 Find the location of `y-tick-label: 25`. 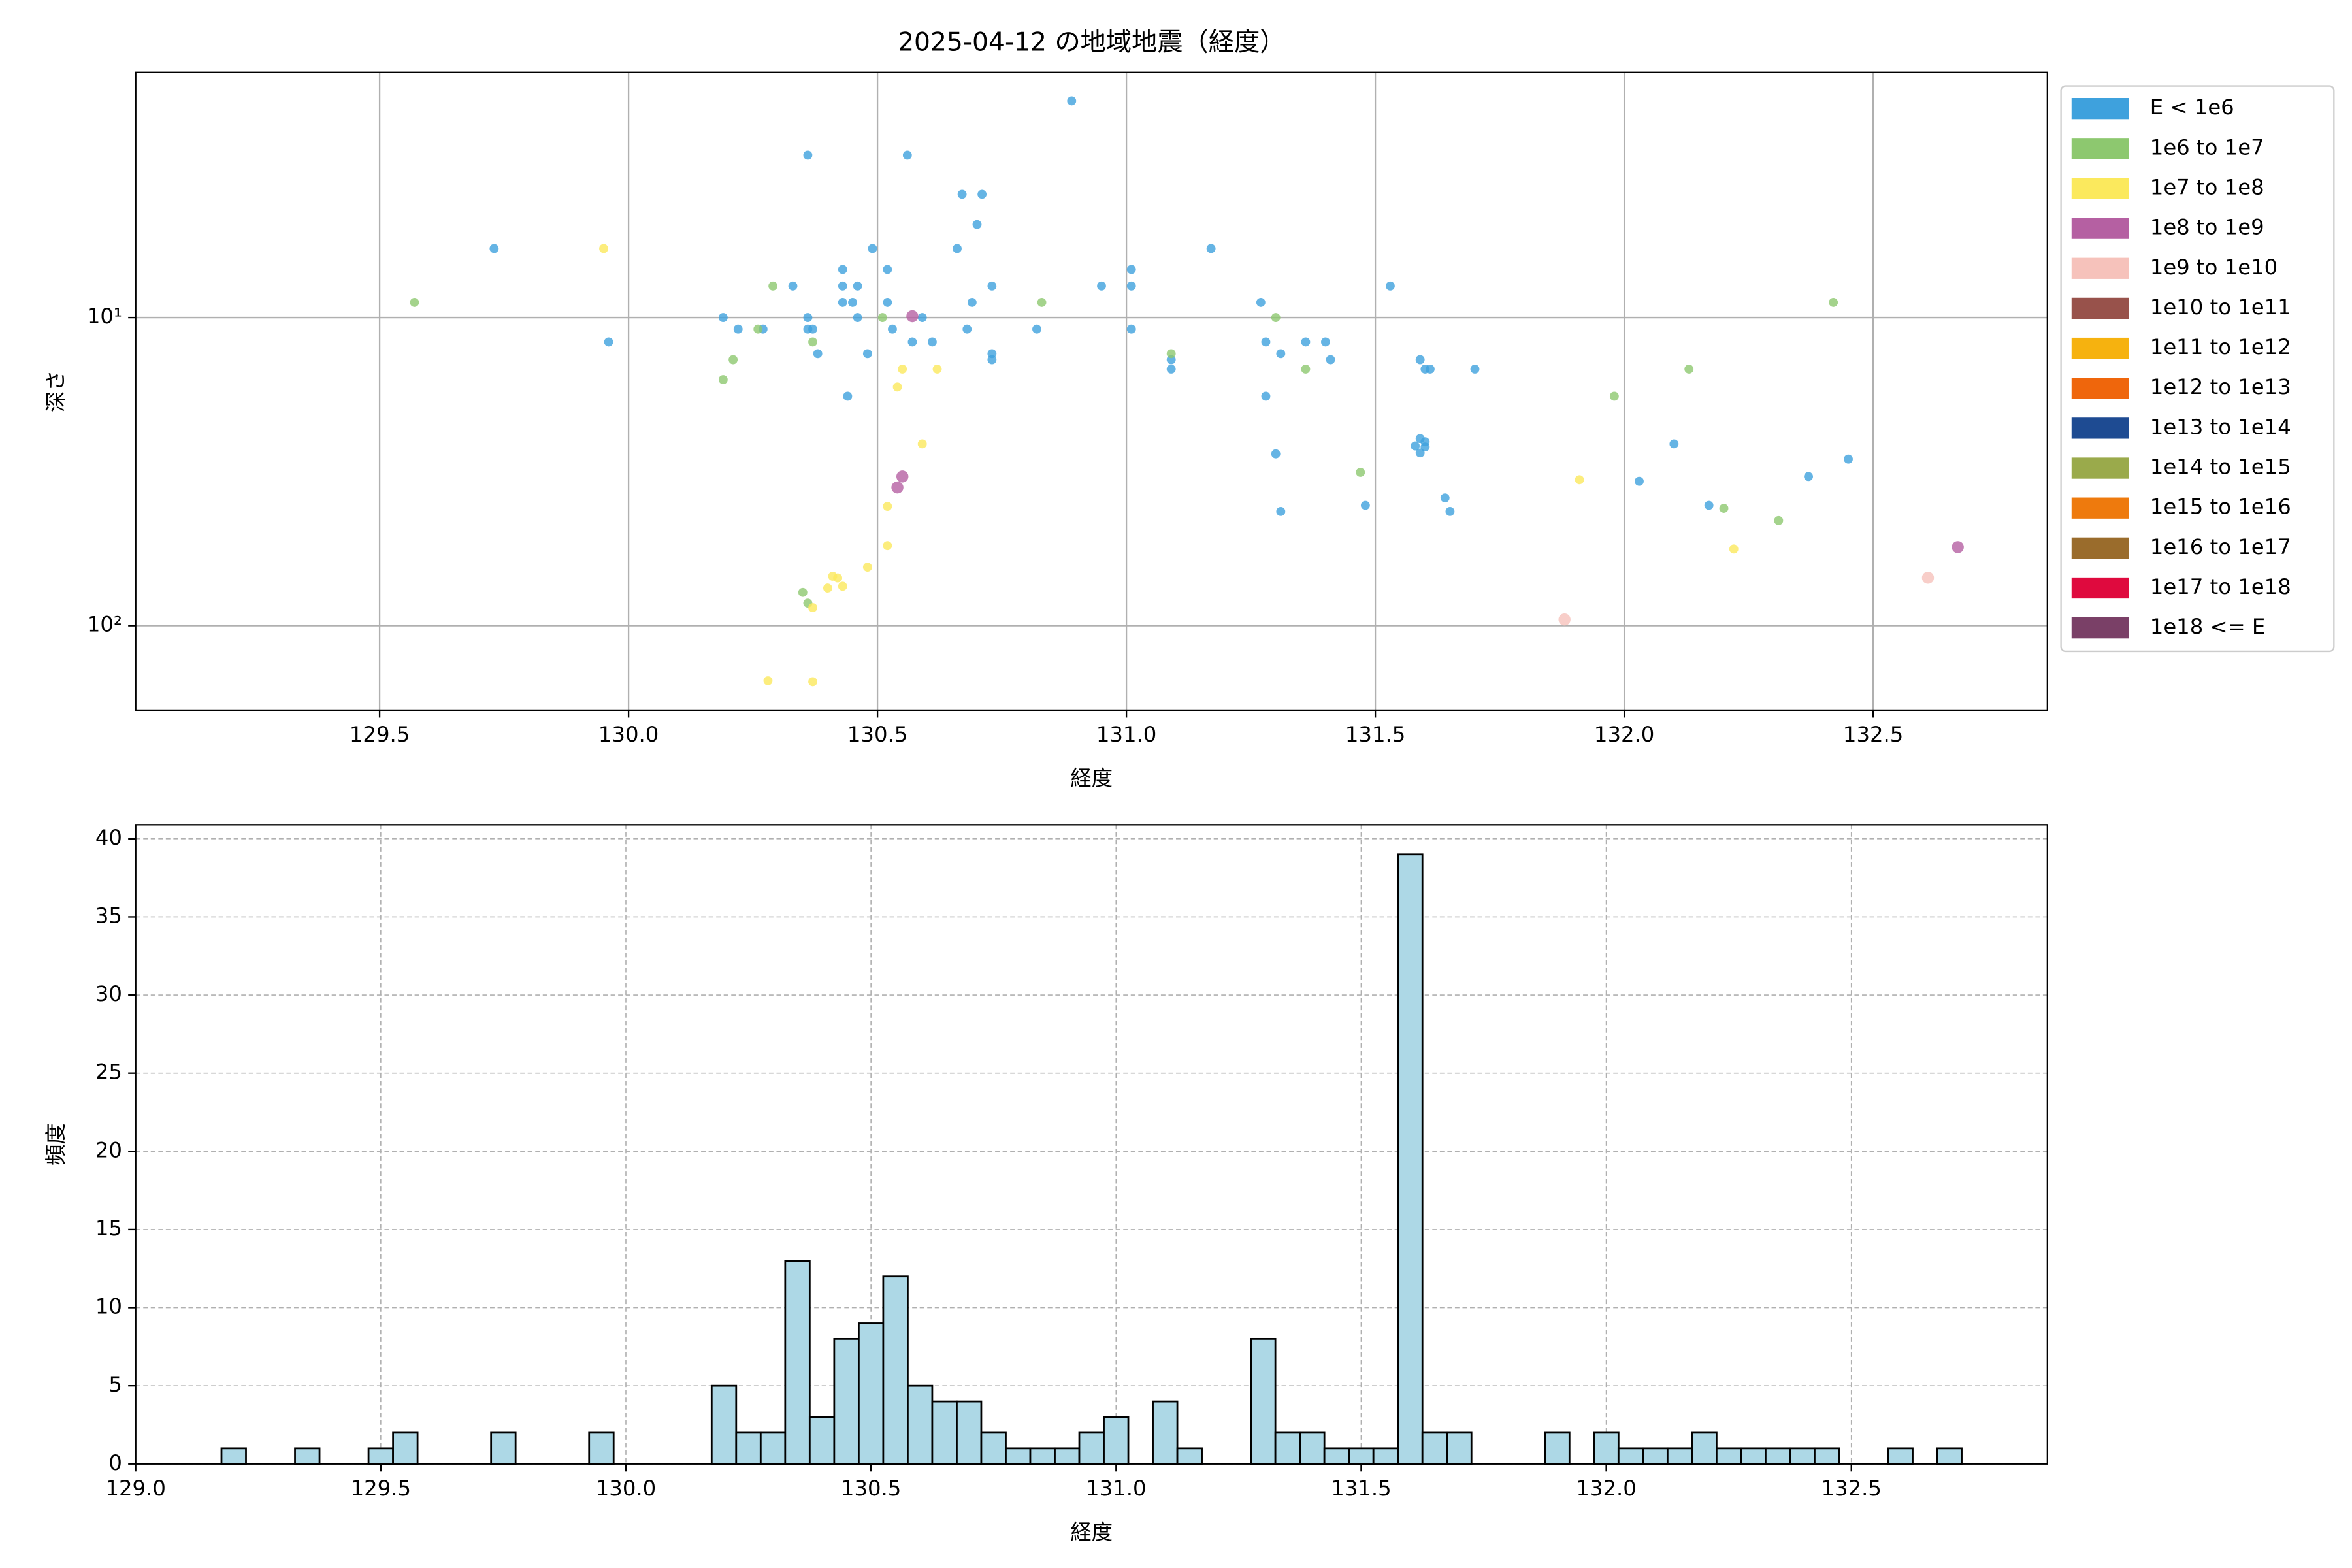

y-tick-label: 25 is located at coordinates (108, 1072).